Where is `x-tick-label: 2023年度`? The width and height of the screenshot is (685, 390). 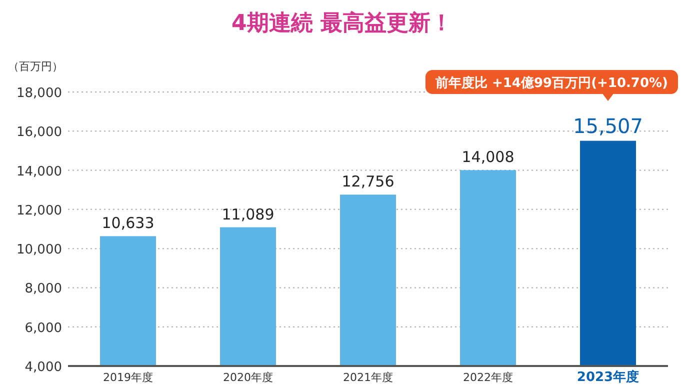
x-tick-label: 2023年度 is located at coordinates (608, 377).